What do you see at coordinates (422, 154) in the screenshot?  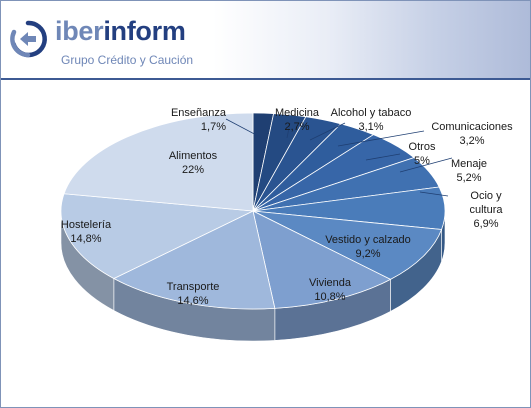 I see `pie-label-otros: Otros 5%` at bounding box center [422, 154].